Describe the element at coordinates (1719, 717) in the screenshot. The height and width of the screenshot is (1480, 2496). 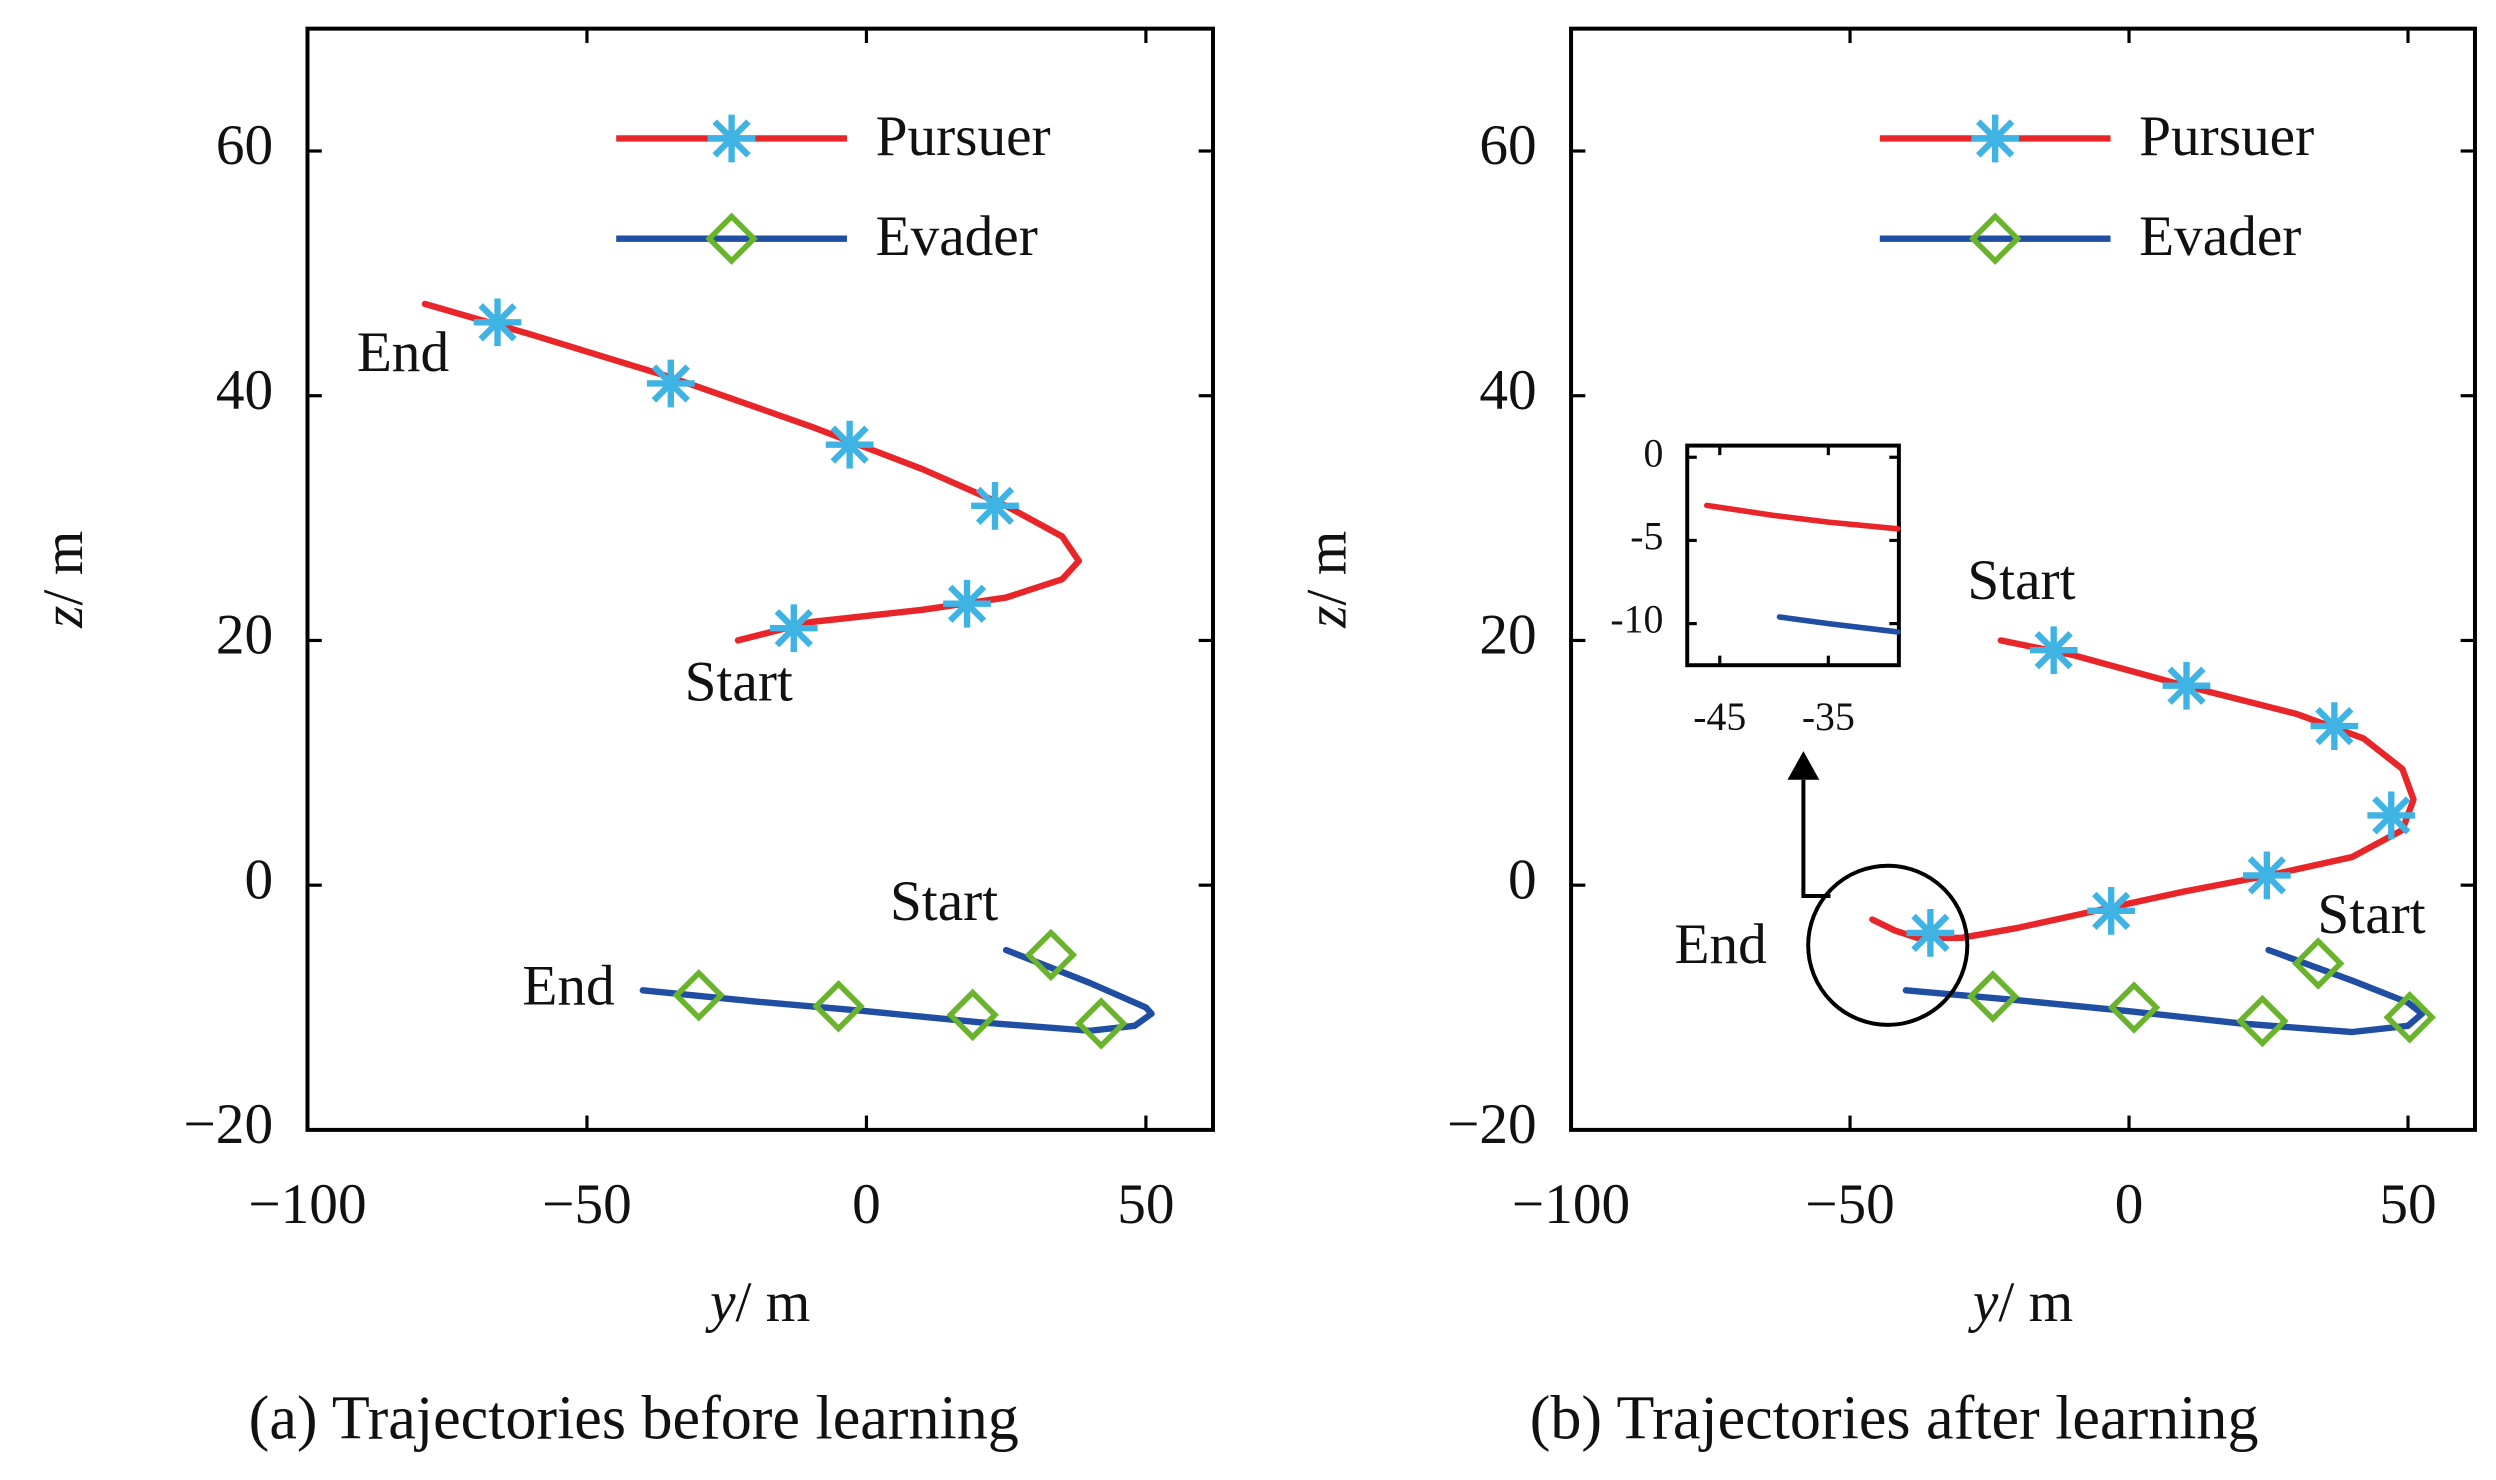
I see `x-tick-label: -45` at that location.